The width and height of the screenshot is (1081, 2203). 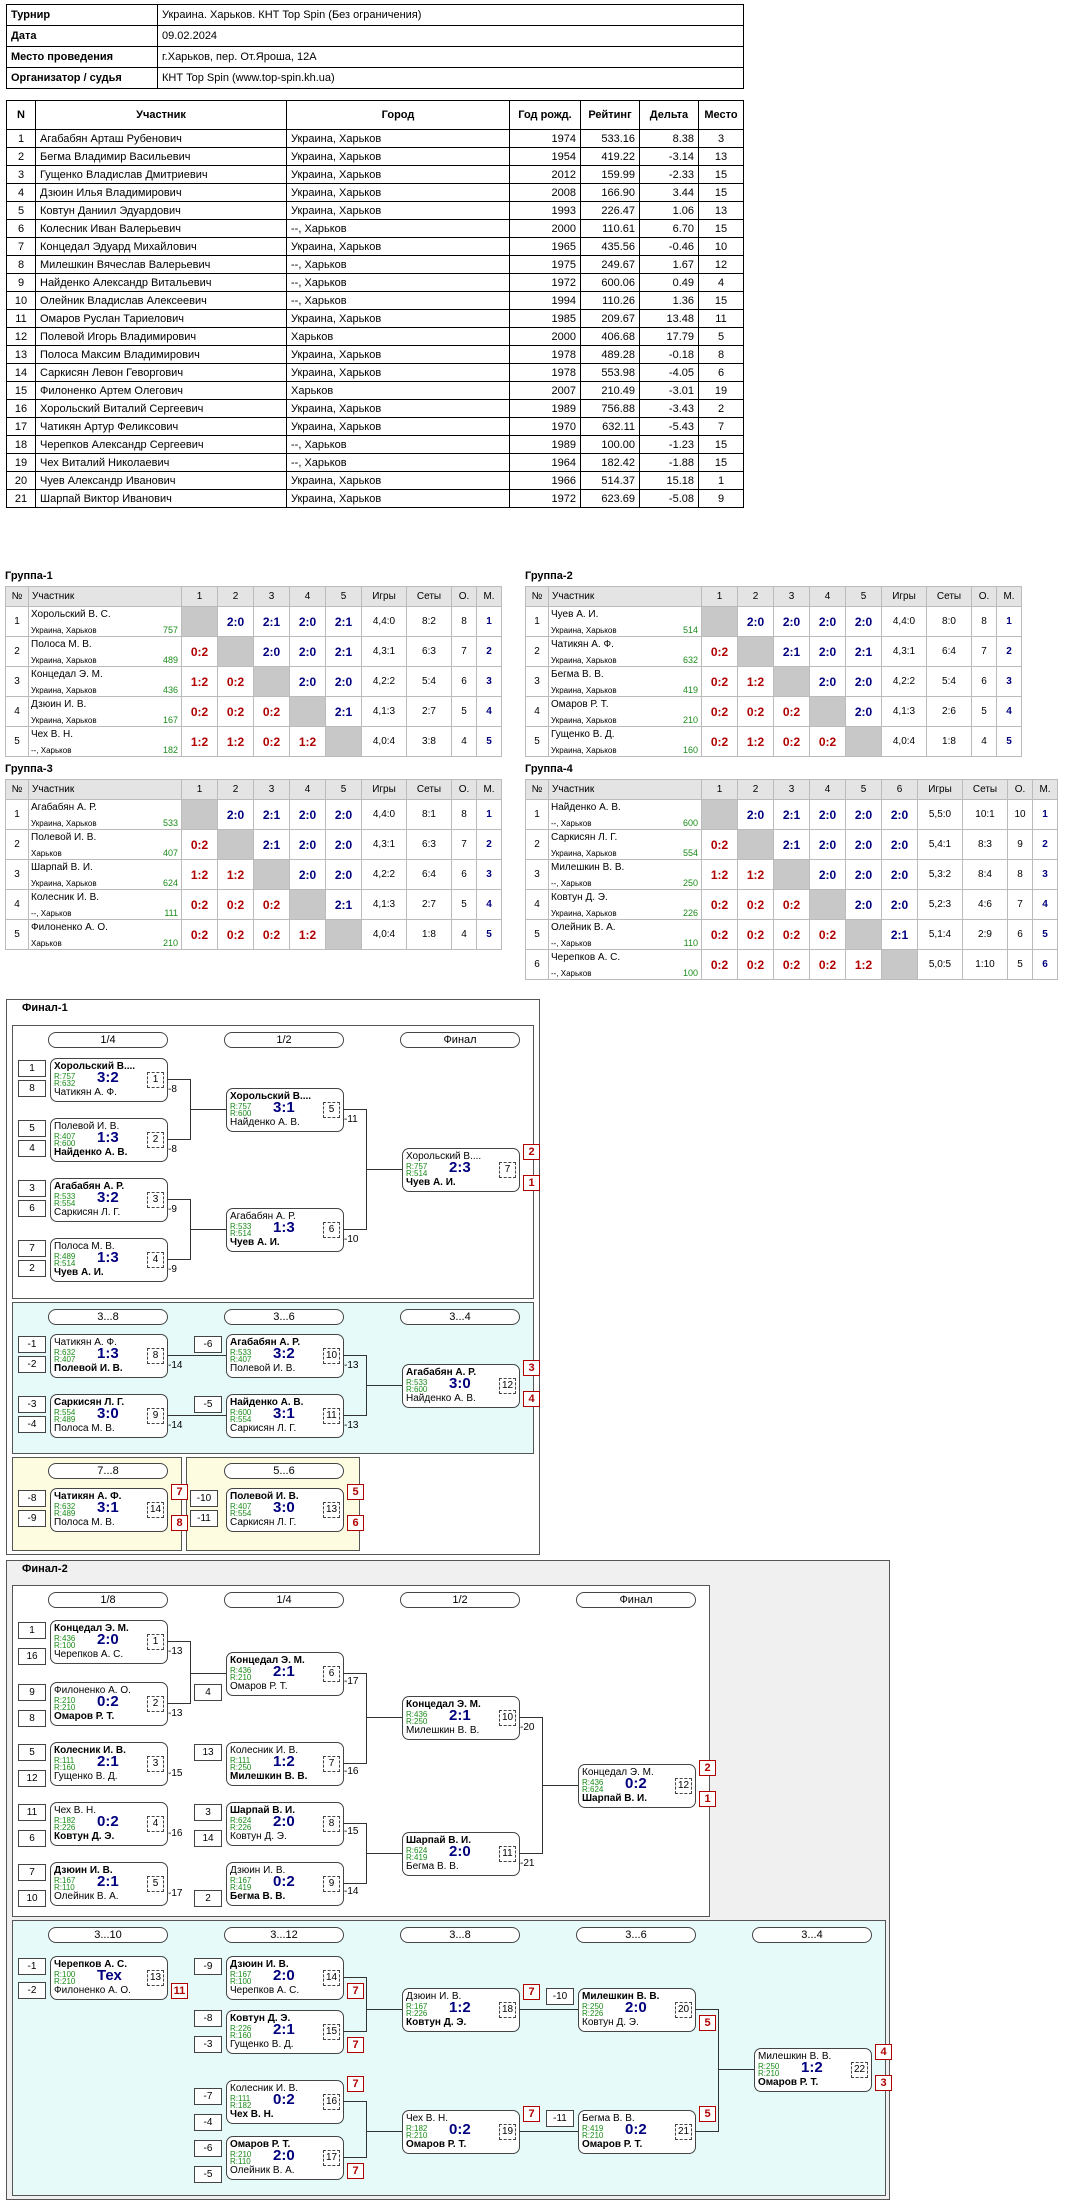 I want to click on player-b: Омаров Р. Т., so click(x=436, y=2144).